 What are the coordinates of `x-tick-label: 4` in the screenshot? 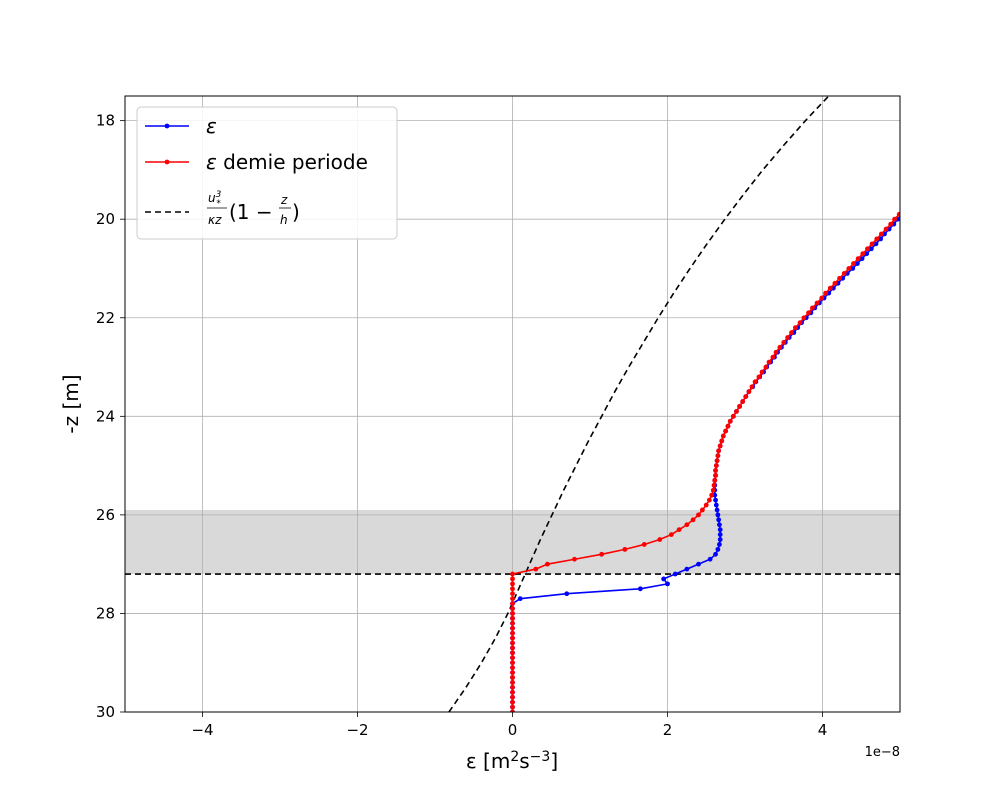 It's located at (823, 730).